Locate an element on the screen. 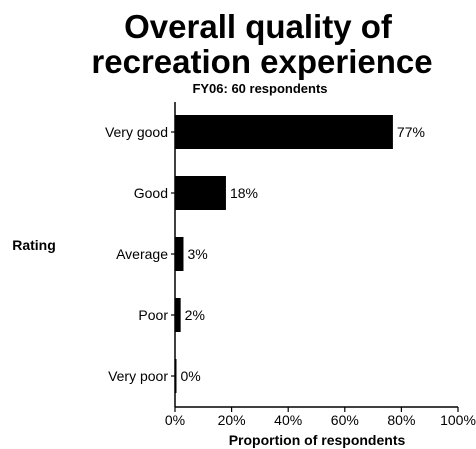 This screenshot has height=449, width=476. data-label: 0% is located at coordinates (191, 376).